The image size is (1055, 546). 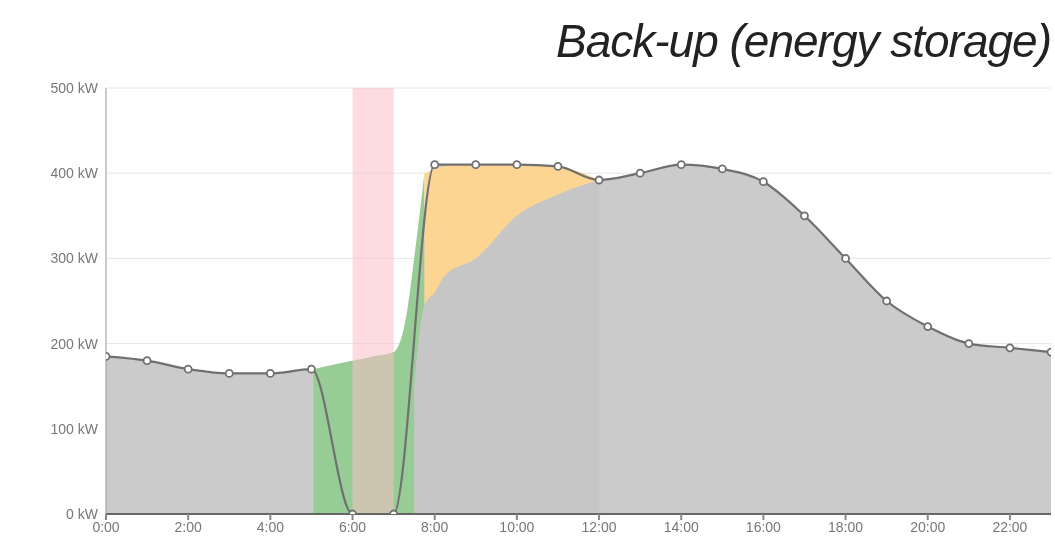 What do you see at coordinates (928, 526) in the screenshot?
I see `x-tick-label: 20:00` at bounding box center [928, 526].